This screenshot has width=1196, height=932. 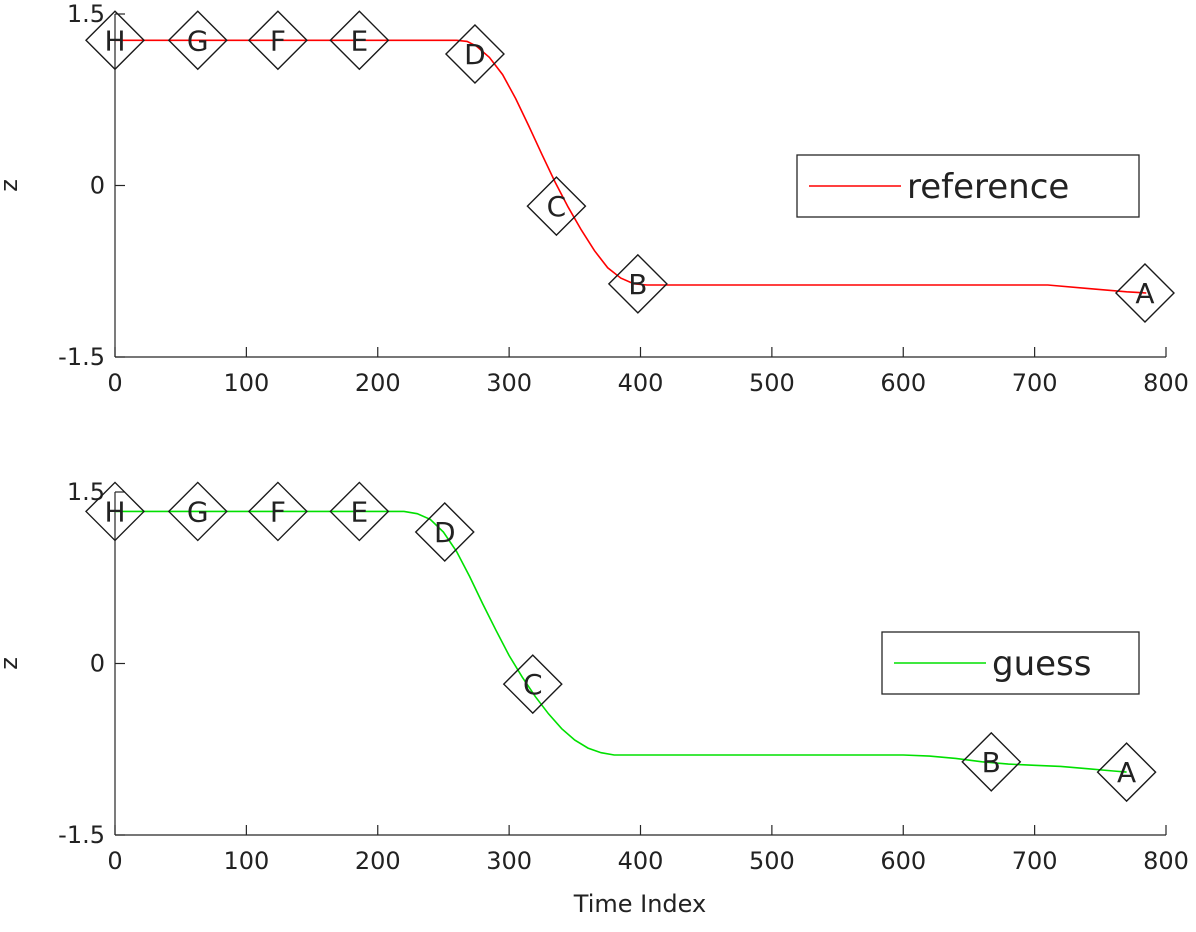 I want to click on x-axis-label: Time Index, so click(x=639, y=904).